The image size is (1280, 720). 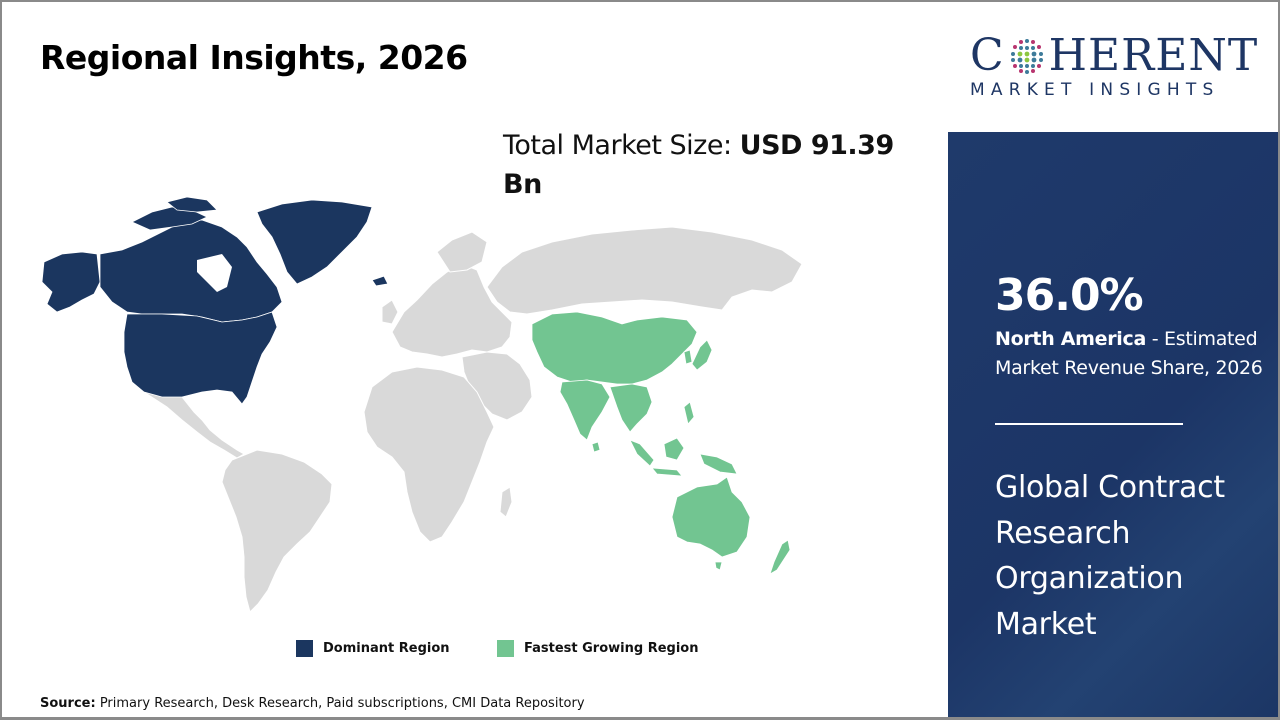 I want to click on market-size-label: Total Market Size:, so click(x=621, y=145).